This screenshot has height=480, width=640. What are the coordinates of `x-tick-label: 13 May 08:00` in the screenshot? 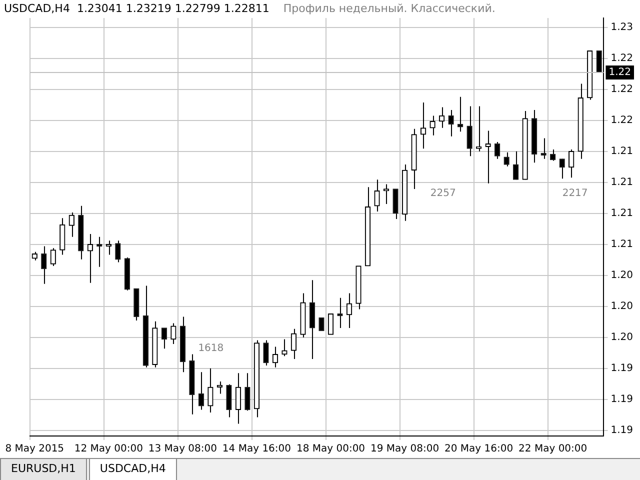 It's located at (182, 449).